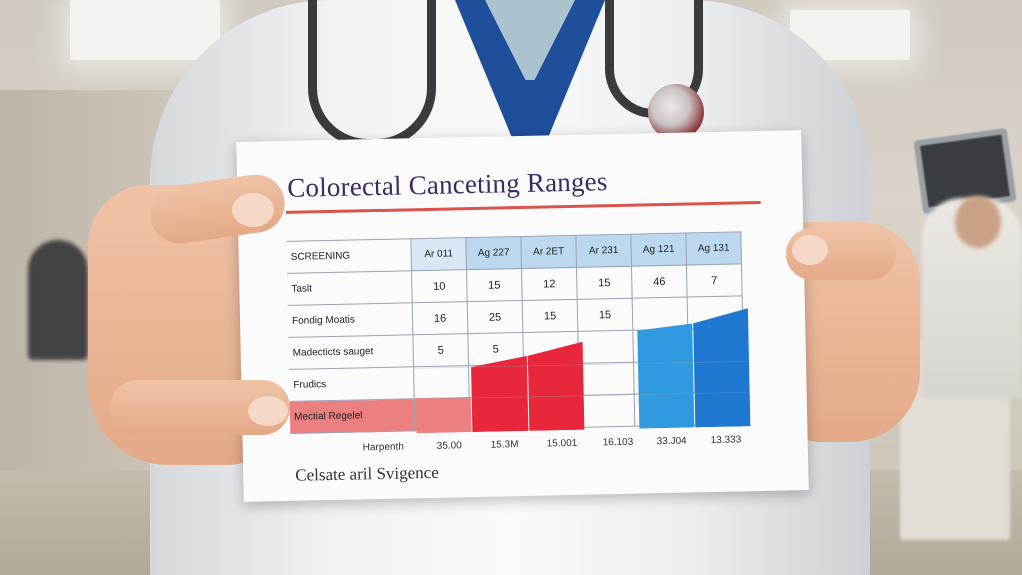  Describe the element at coordinates (549, 284) in the screenshot. I see `table-cell: 12` at that location.